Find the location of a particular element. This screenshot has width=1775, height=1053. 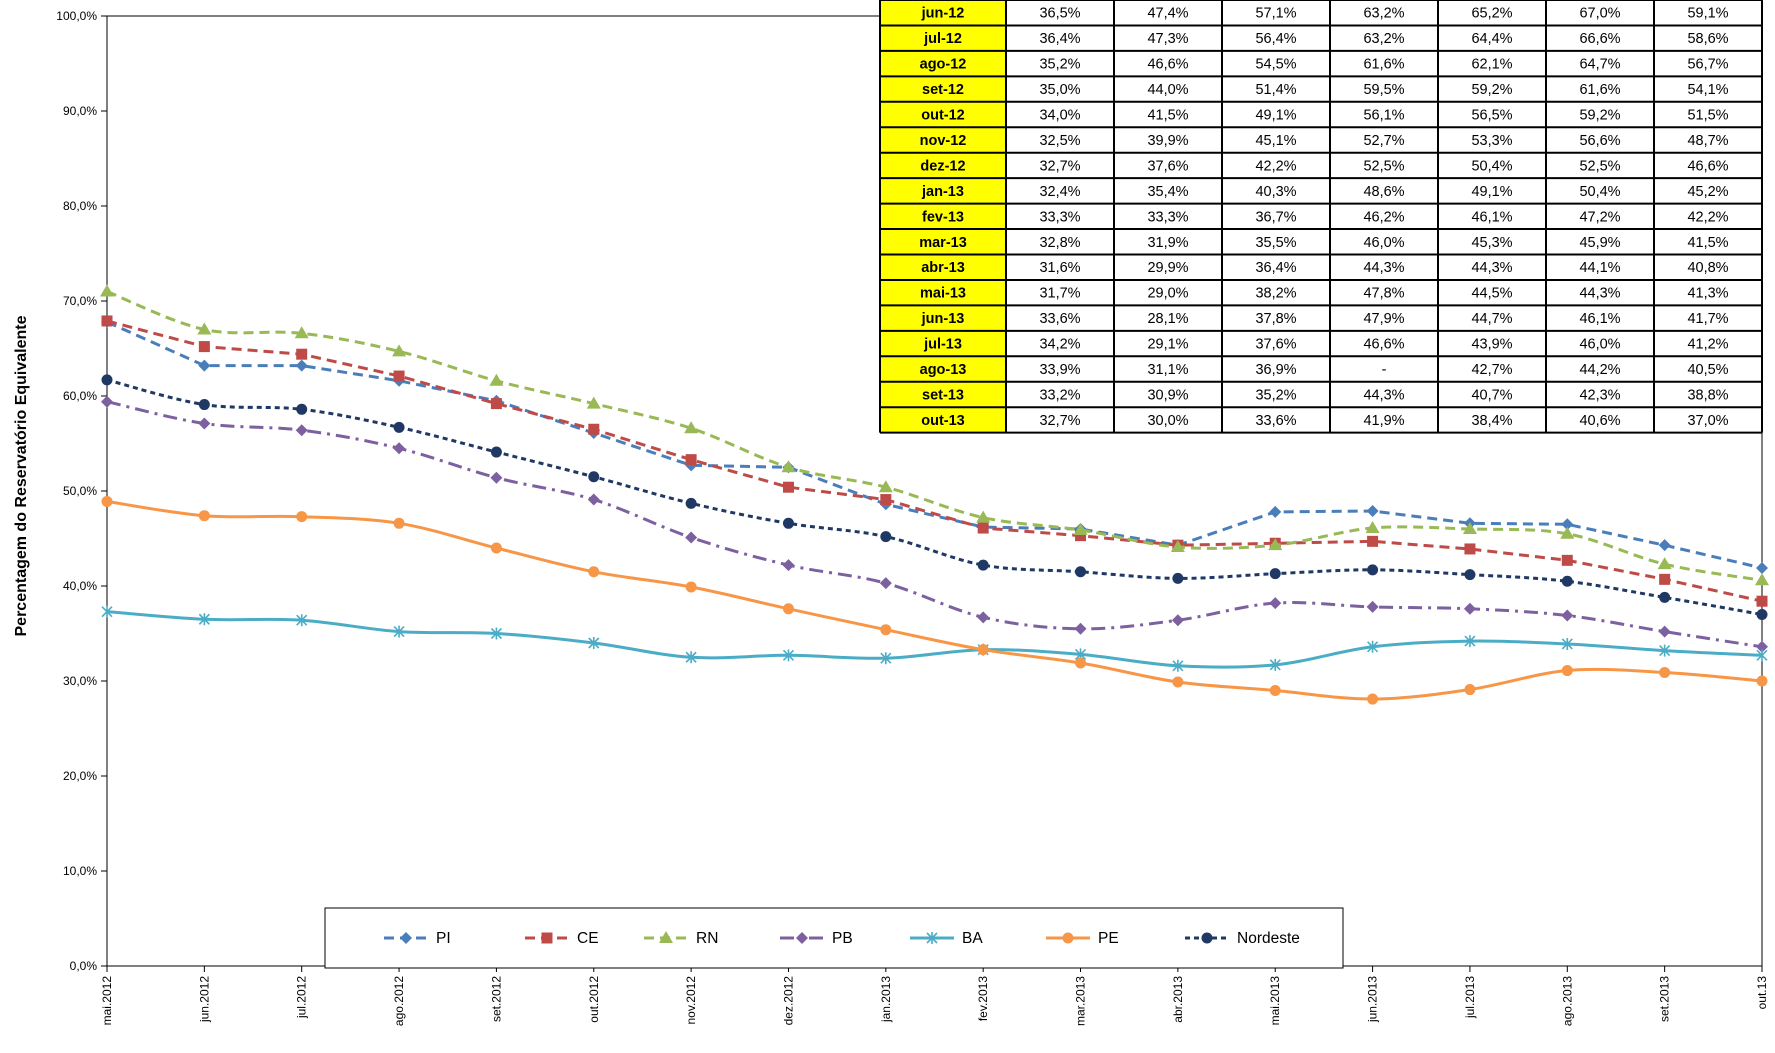

table-month-label: set-12 is located at coordinates (943, 90).